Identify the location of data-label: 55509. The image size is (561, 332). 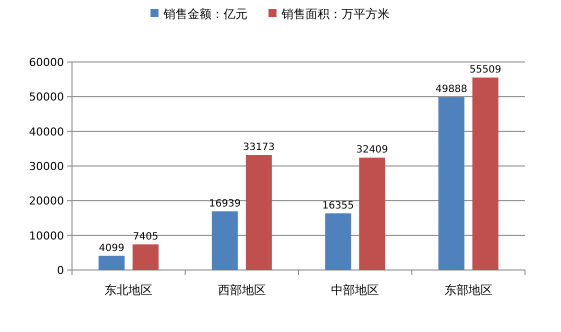
(485, 70).